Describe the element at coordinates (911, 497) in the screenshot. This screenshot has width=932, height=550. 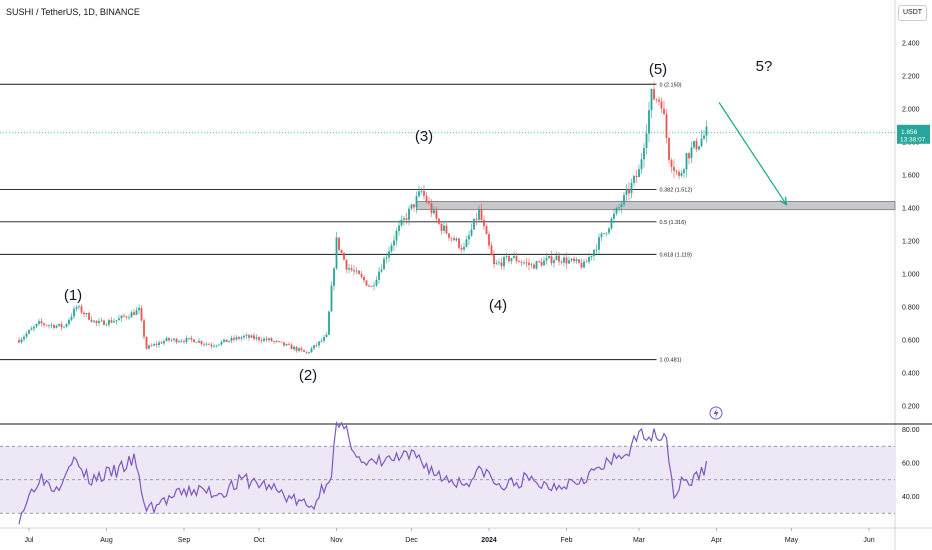
I see `rsi-tick-label: 40.00` at that location.